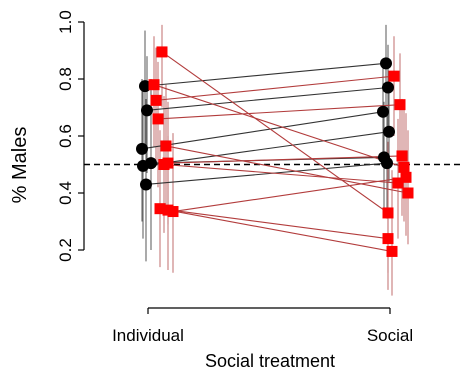  I want to click on y-axis-label: % Males, so click(20, 165).